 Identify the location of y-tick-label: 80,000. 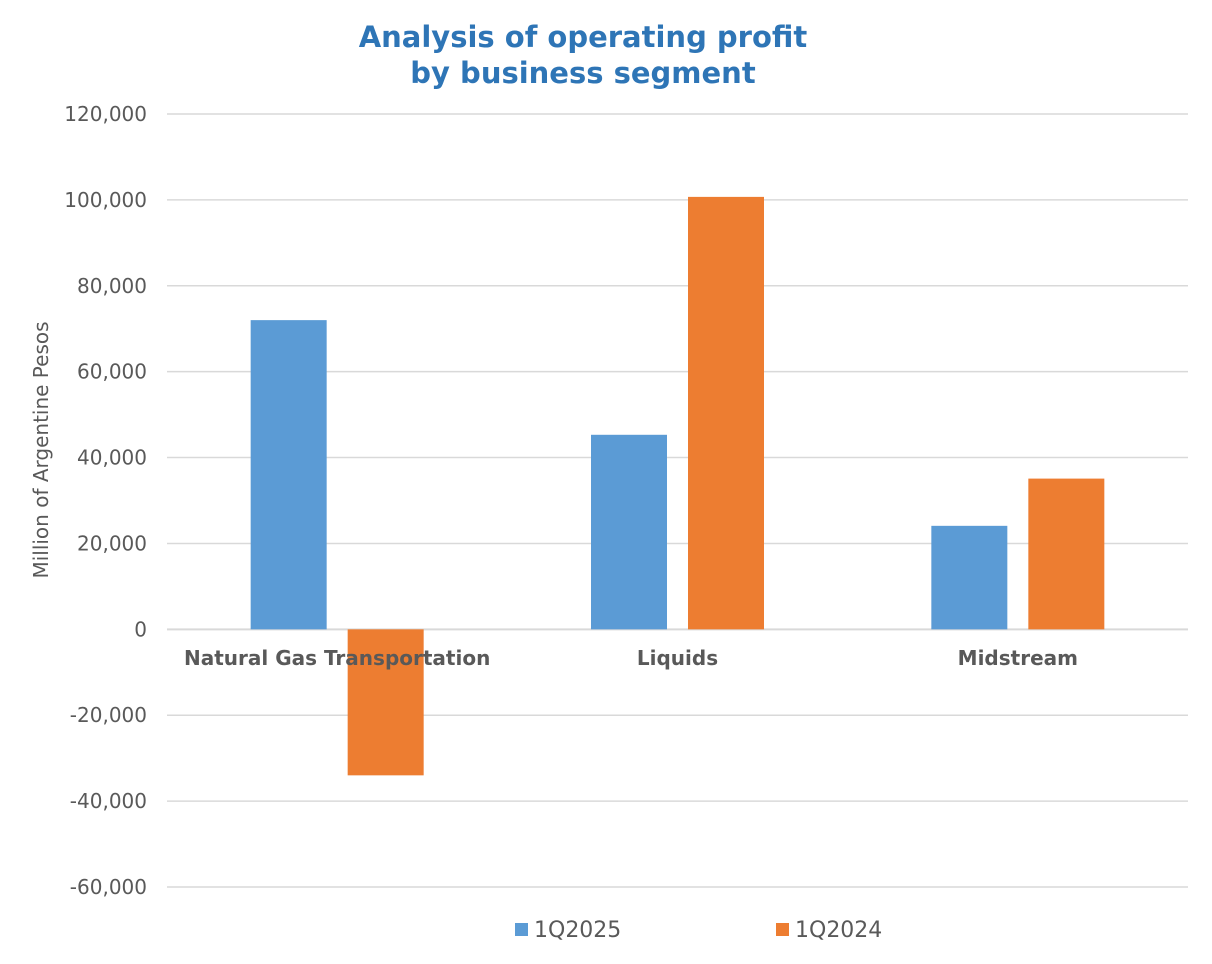
(112, 286).